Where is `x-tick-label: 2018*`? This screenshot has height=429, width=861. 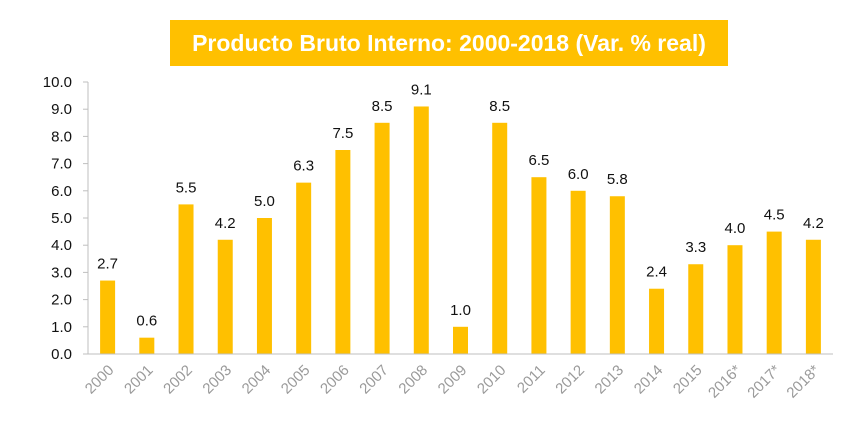 x-tick-label: 2018* is located at coordinates (803, 382).